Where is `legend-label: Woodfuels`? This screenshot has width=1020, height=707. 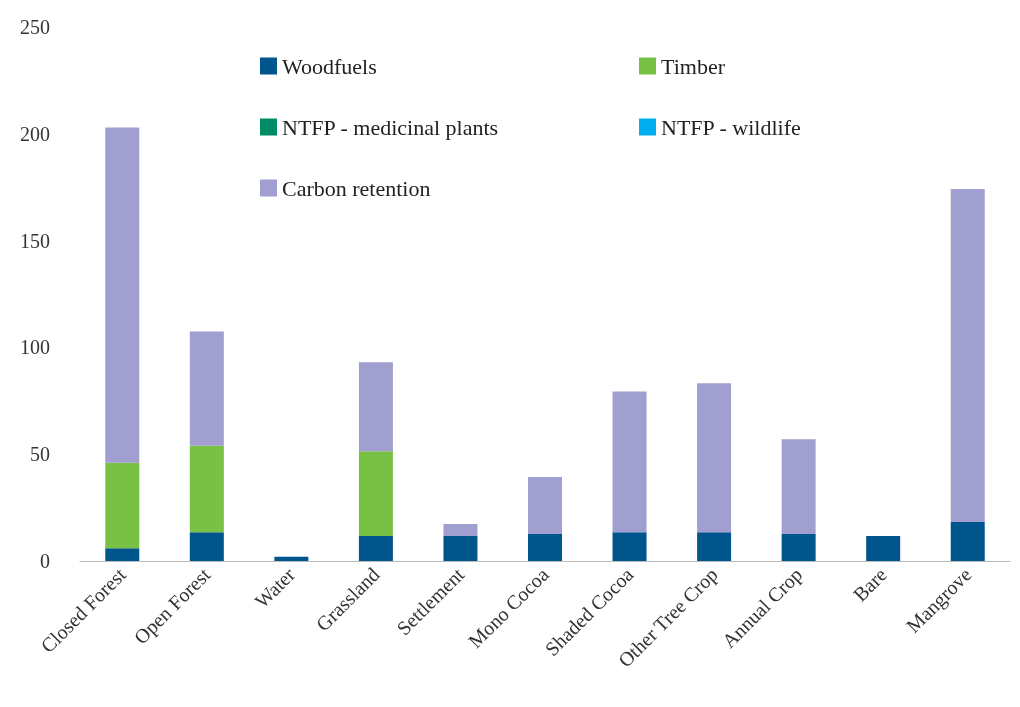
legend-label: Woodfuels is located at coordinates (329, 66).